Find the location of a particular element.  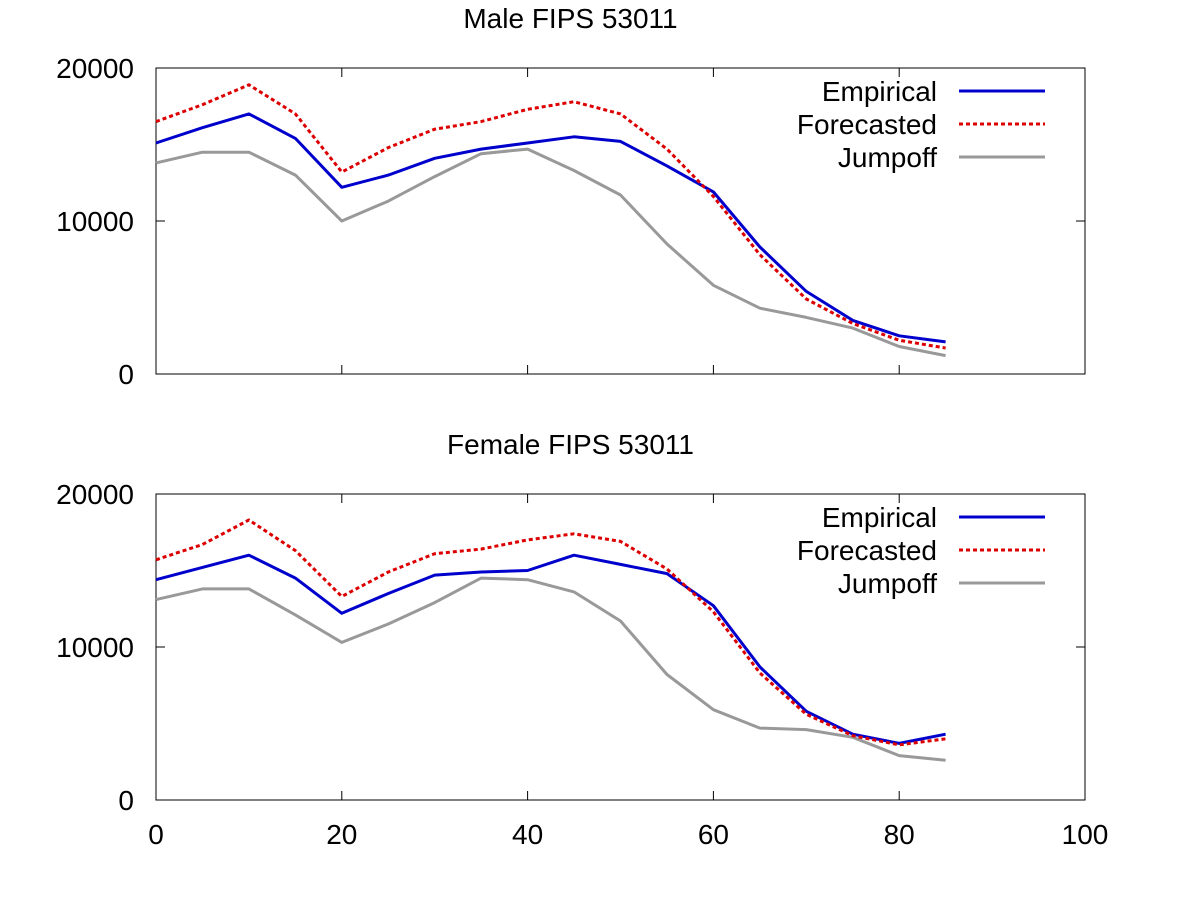

female-ytick-label: 10000 is located at coordinates (95, 647).